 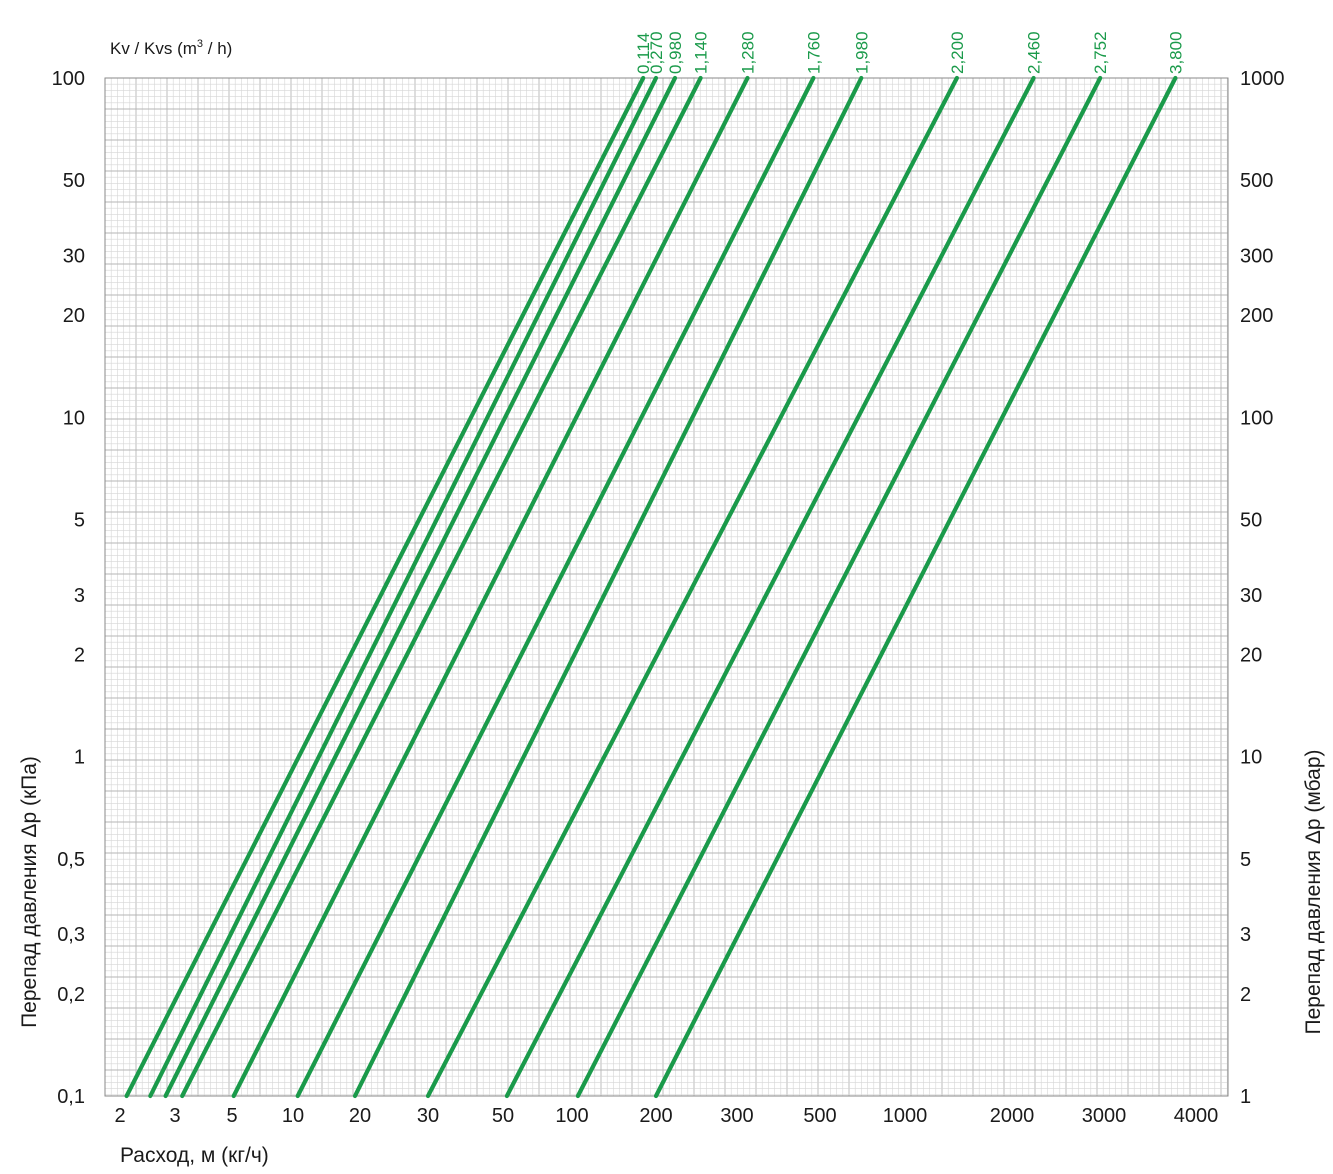 I want to click on y-ticks-left: 0,1 0,2 0,3 0,5 1 2 3 5 10 20 30 50 100, so click(x=68, y=588).